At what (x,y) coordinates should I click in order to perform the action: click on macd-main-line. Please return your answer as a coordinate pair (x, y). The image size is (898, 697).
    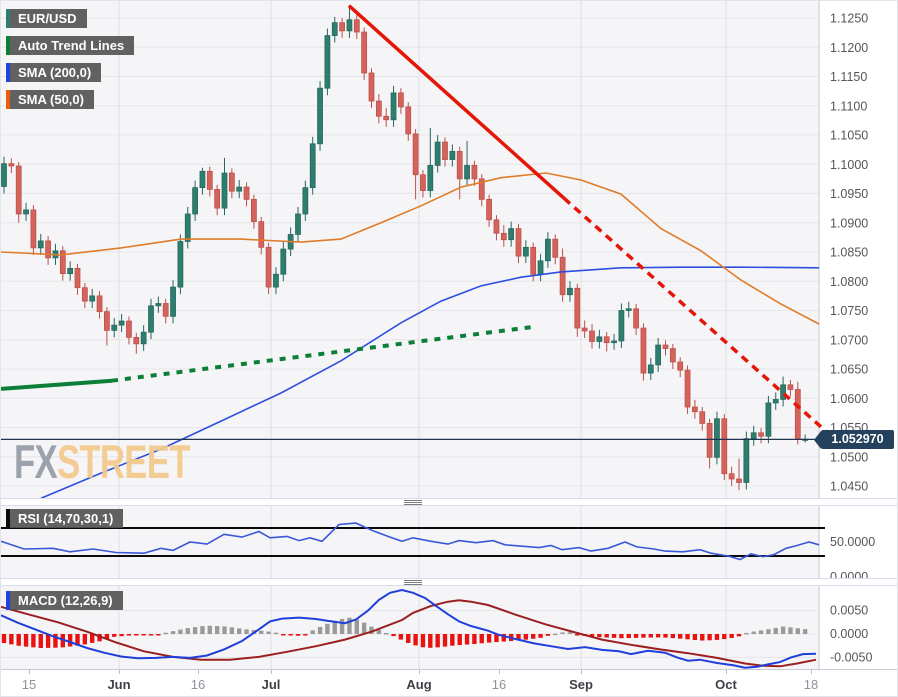
    Looking at the image, I should click on (409, 628).